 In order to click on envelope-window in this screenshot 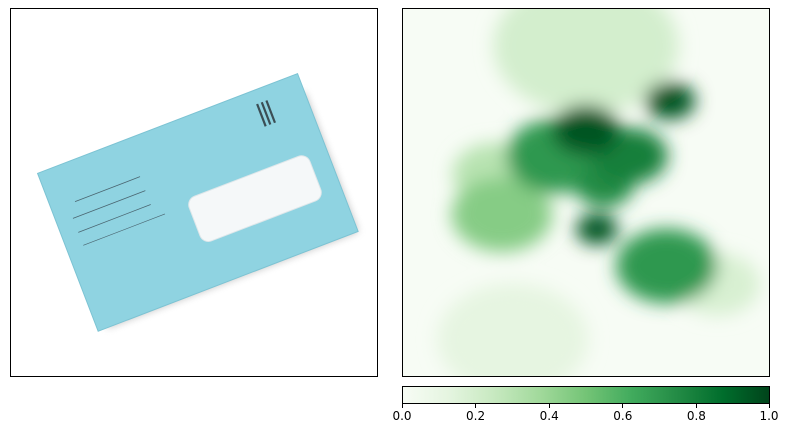, I will do `click(255, 198)`.